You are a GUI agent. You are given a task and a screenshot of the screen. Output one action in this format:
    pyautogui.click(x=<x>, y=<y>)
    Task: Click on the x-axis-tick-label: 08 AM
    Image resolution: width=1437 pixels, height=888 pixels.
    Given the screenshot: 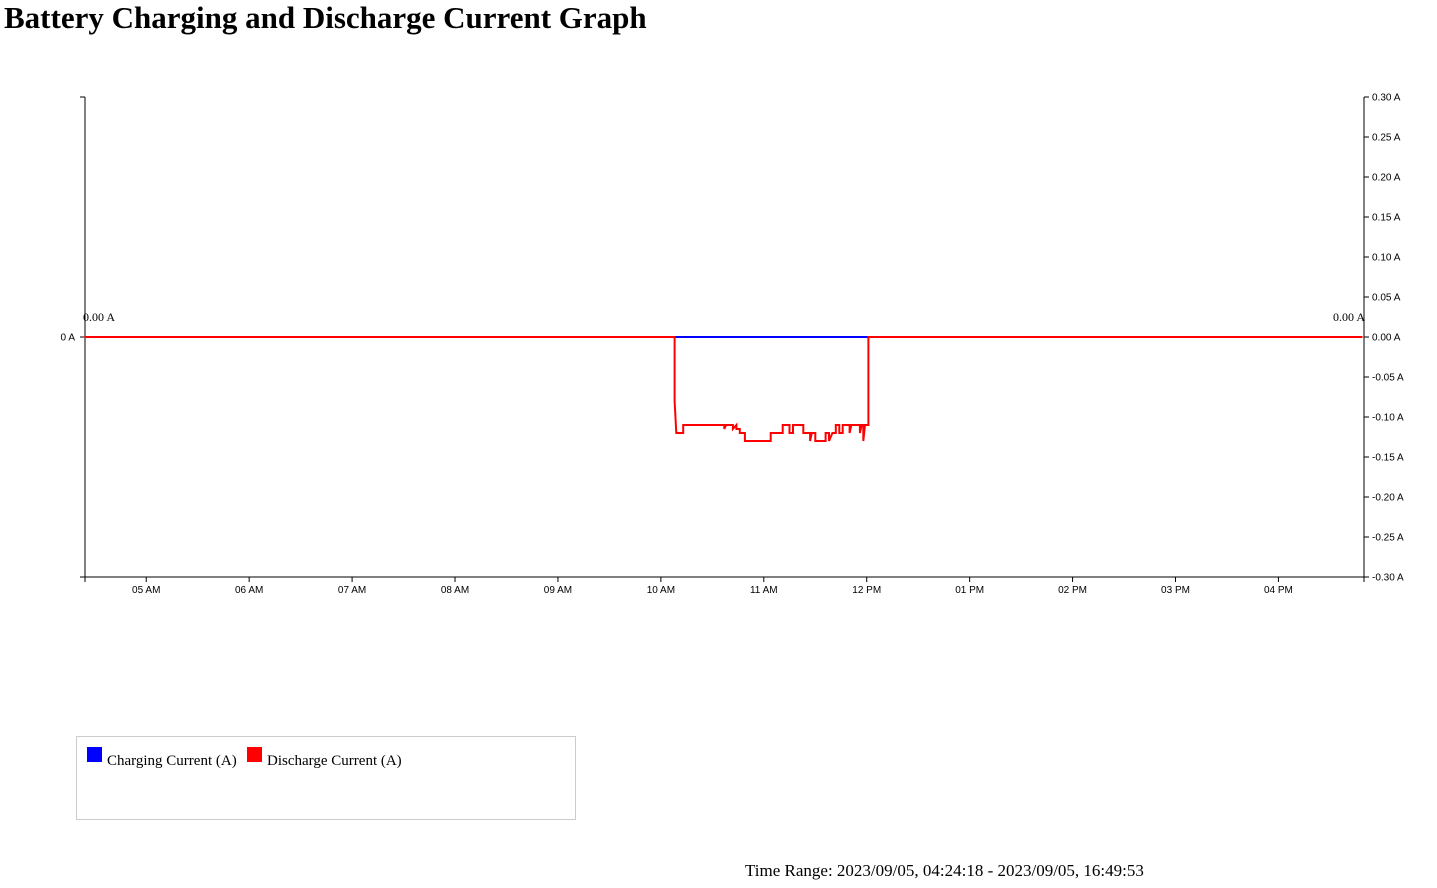 What is the action you would take?
    pyautogui.click(x=455, y=590)
    